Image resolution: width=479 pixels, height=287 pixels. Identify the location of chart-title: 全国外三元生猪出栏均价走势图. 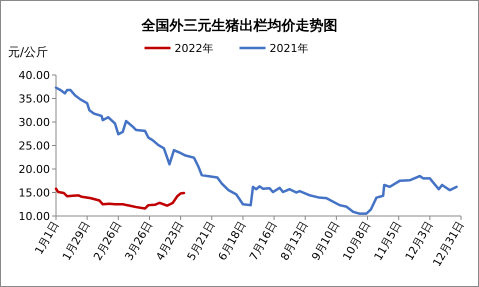
(239, 26).